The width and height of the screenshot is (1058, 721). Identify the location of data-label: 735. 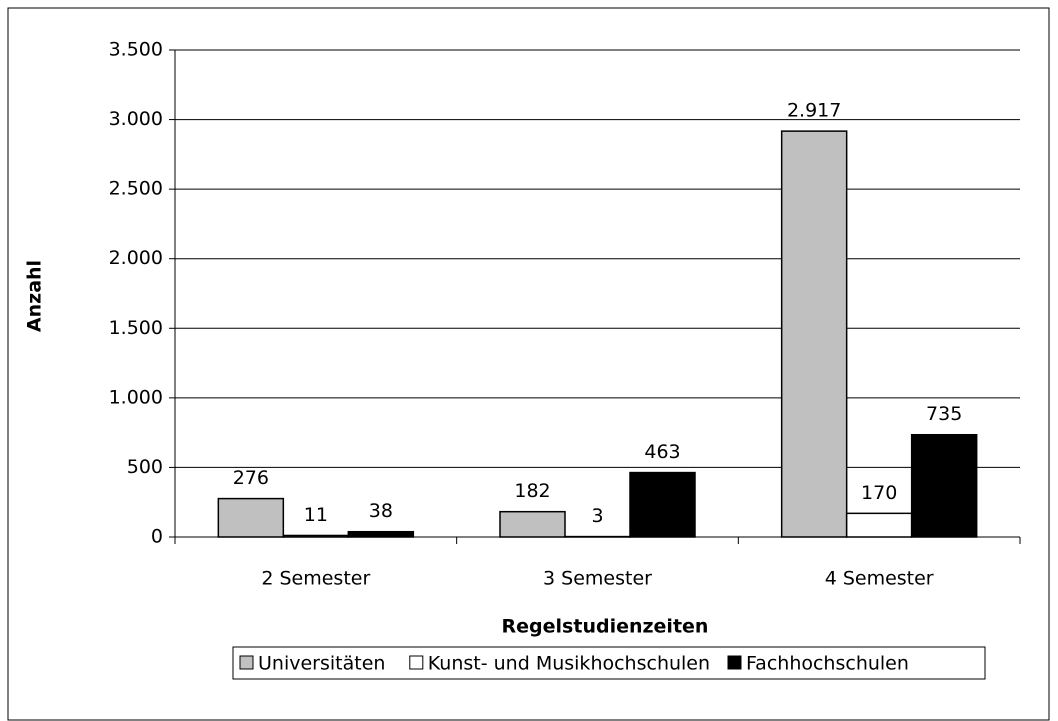
(944, 414).